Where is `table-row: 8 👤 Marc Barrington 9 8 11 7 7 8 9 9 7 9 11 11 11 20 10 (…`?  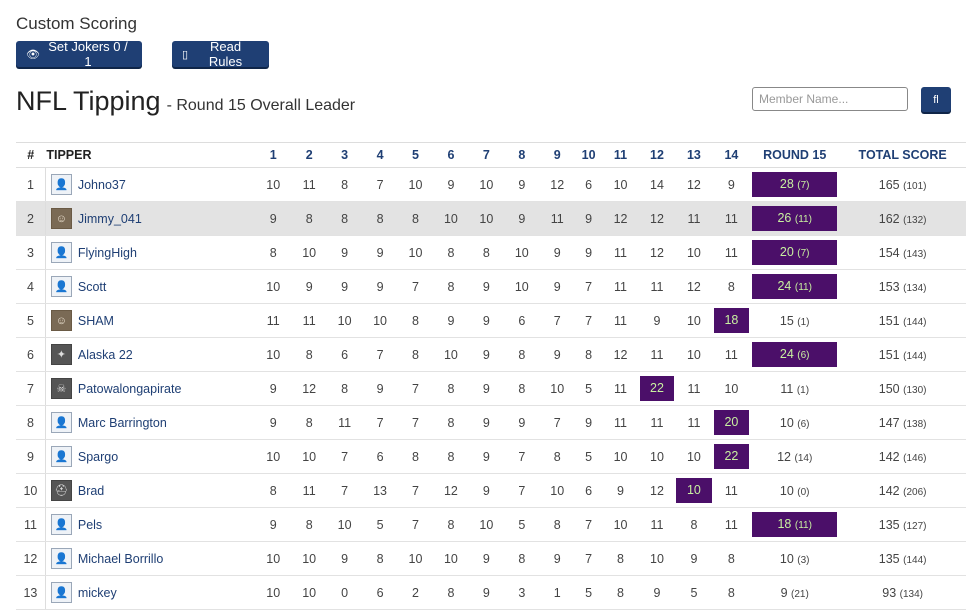 table-row: 8 👤 Marc Barrington 9 8 11 7 7 8 9 9 7 9 11 11 11 20 10 (… is located at coordinates (491, 422).